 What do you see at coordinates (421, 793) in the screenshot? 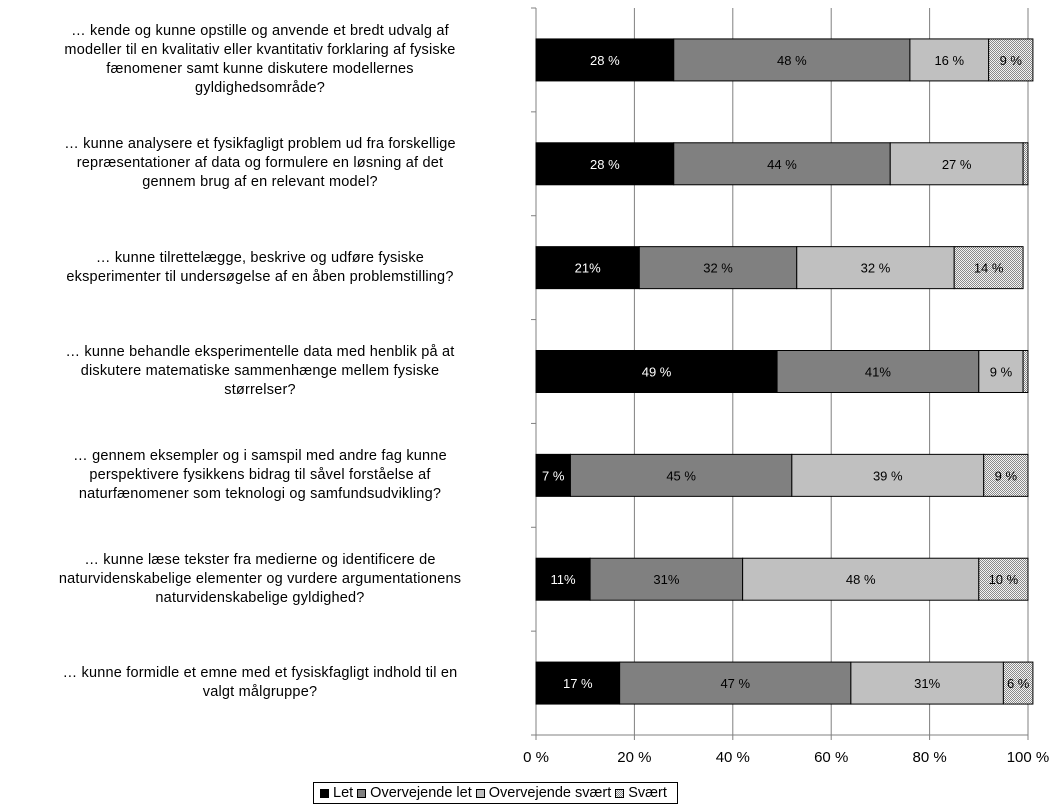
I see `legend-label-overvejende-let: Overvejende let` at bounding box center [421, 793].